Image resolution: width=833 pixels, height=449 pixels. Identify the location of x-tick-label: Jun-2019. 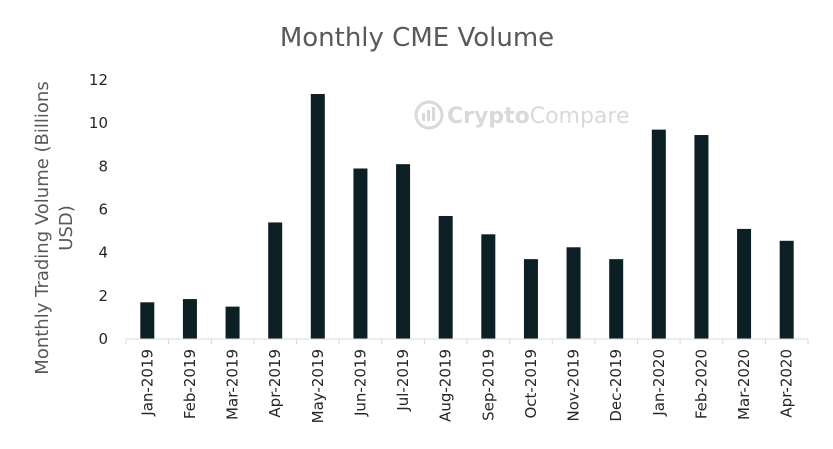
(360, 383).